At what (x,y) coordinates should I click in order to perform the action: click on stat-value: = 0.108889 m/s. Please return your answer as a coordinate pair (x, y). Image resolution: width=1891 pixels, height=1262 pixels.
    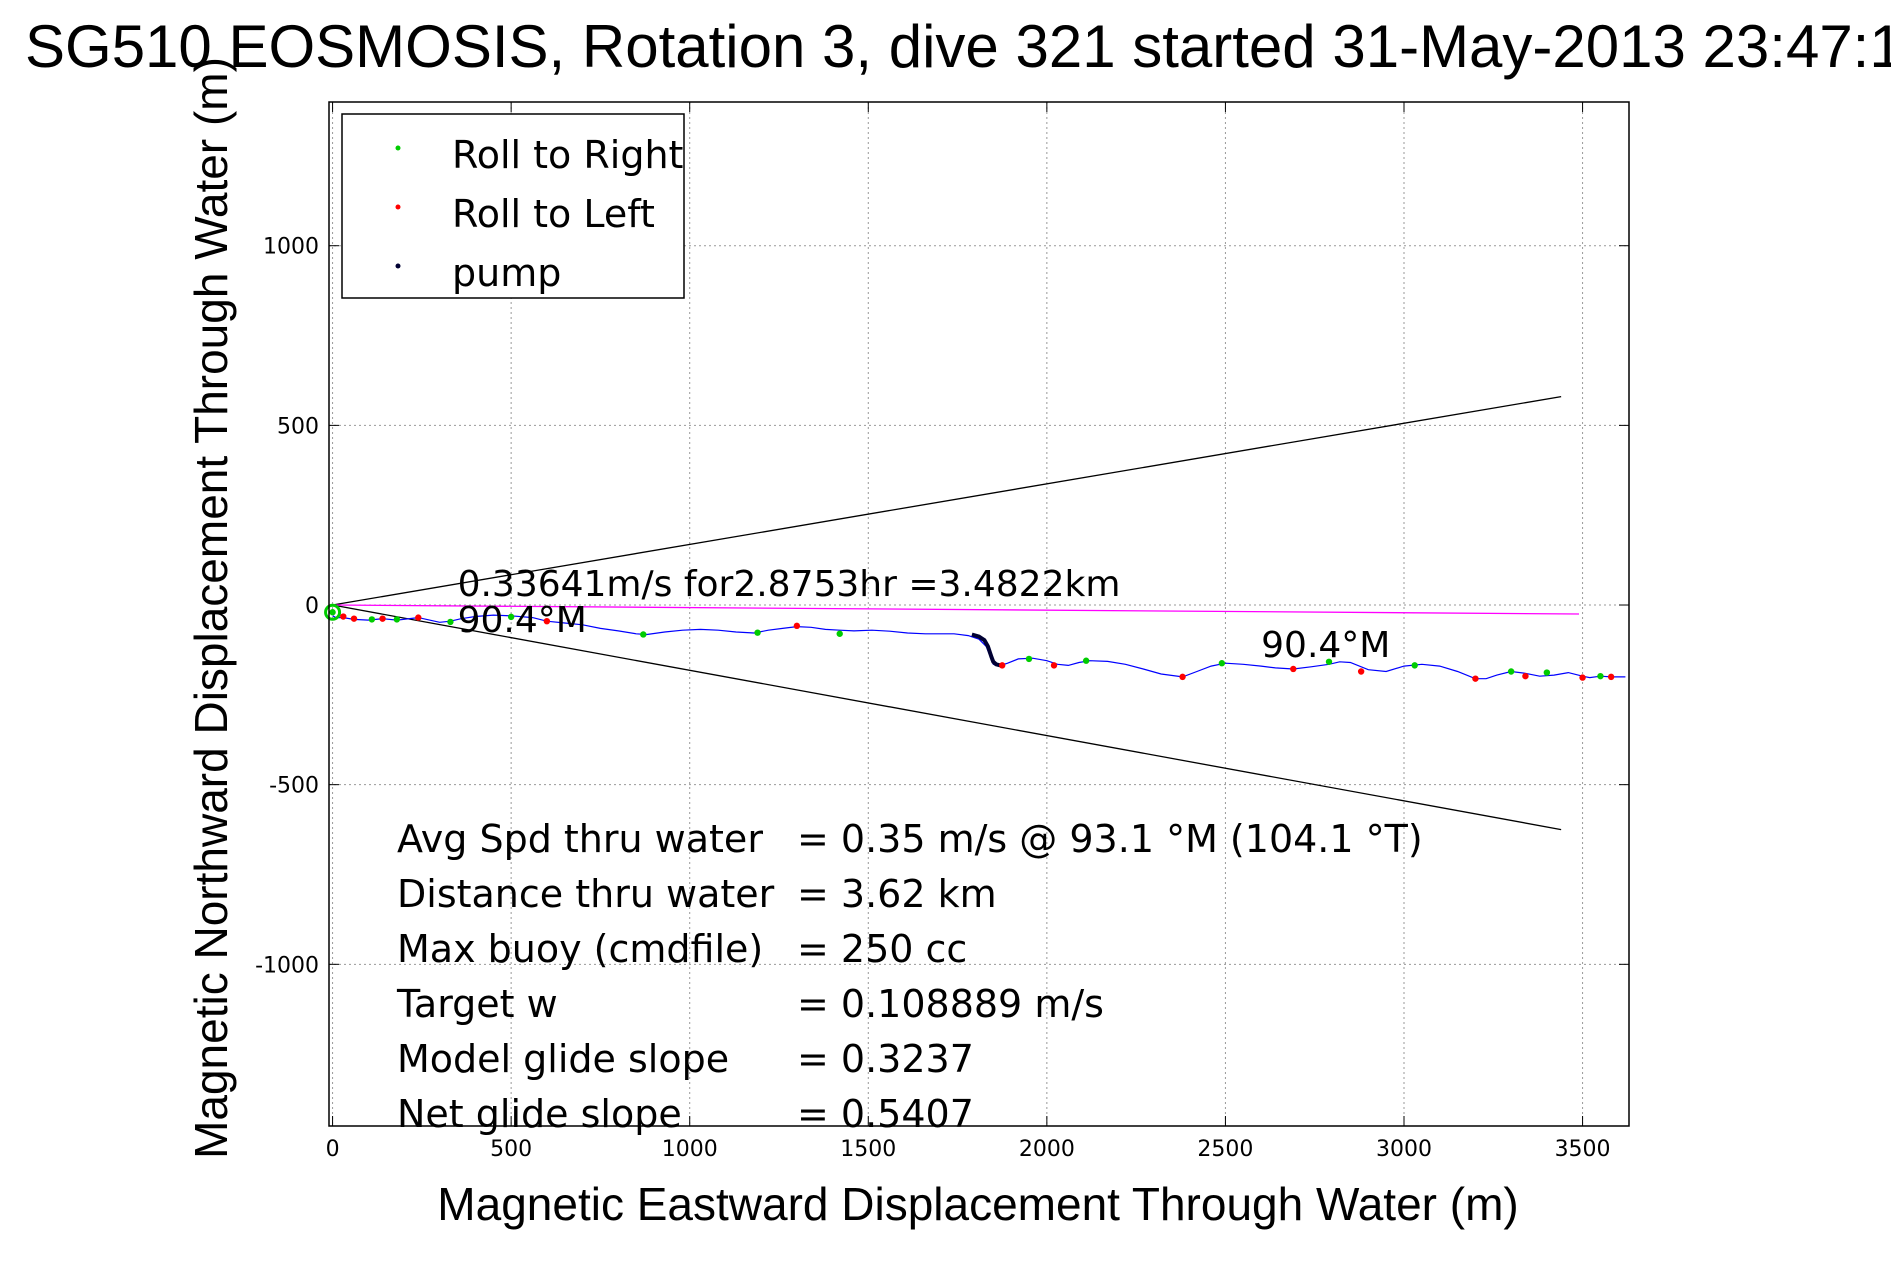
    Looking at the image, I should click on (950, 1004).